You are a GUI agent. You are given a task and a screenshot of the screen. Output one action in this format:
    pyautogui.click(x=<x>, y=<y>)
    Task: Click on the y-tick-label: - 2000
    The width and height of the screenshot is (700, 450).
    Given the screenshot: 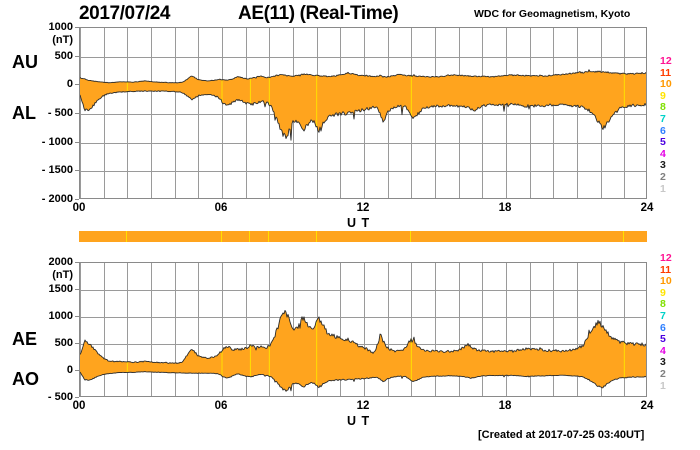 What is the action you would take?
    pyautogui.click(x=57, y=199)
    